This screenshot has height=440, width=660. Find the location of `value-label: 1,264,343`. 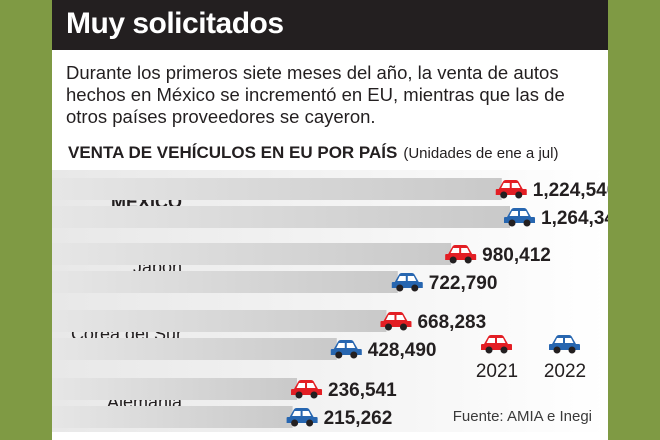

value-label: 1,264,343 is located at coordinates (574, 218).